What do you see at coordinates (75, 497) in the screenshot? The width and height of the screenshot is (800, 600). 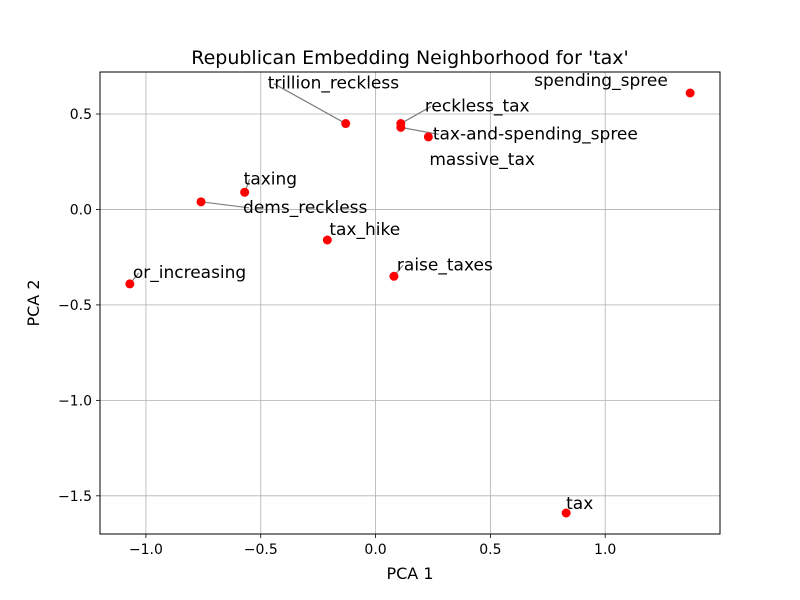 I see `y-tick-label: −1.5` at bounding box center [75, 497].